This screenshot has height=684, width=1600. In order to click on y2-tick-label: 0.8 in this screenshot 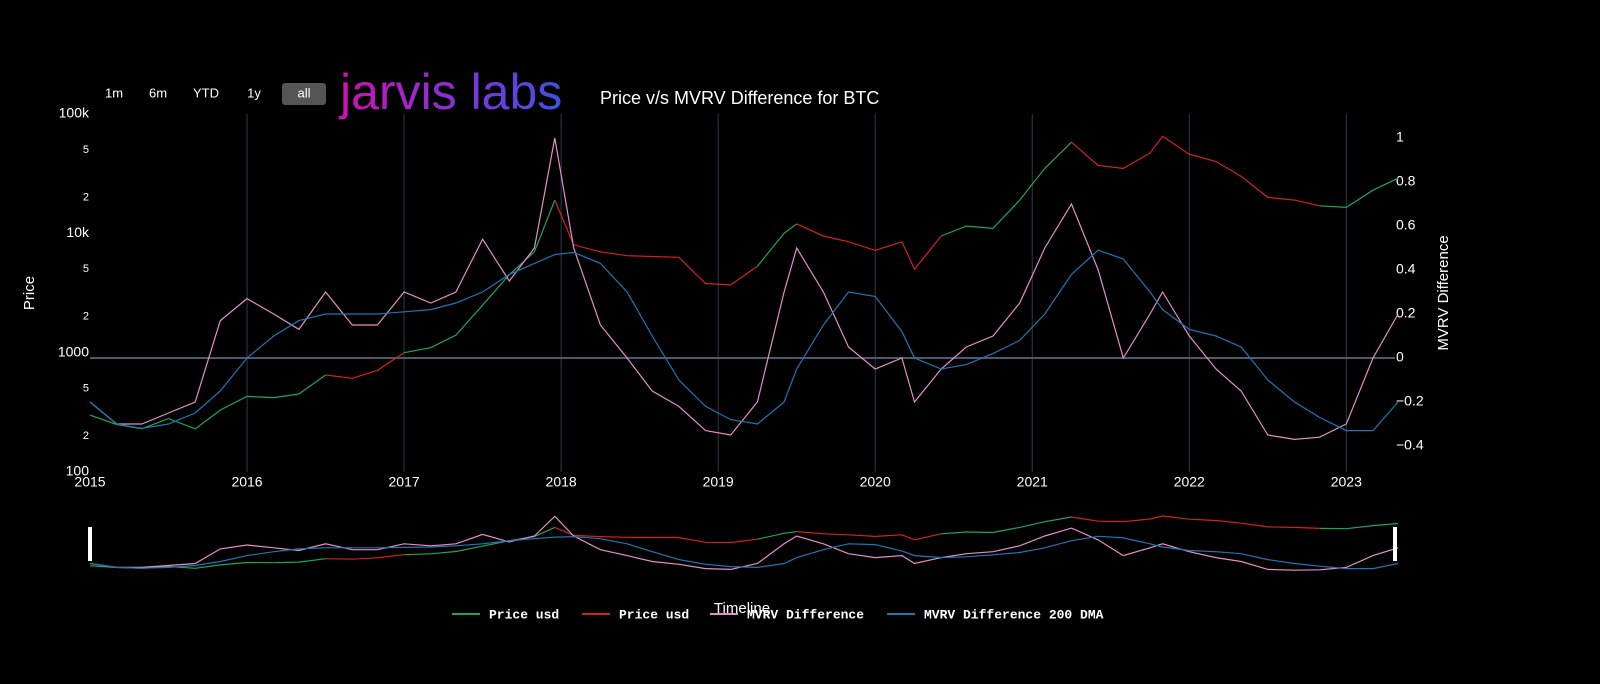, I will do `click(1406, 181)`.